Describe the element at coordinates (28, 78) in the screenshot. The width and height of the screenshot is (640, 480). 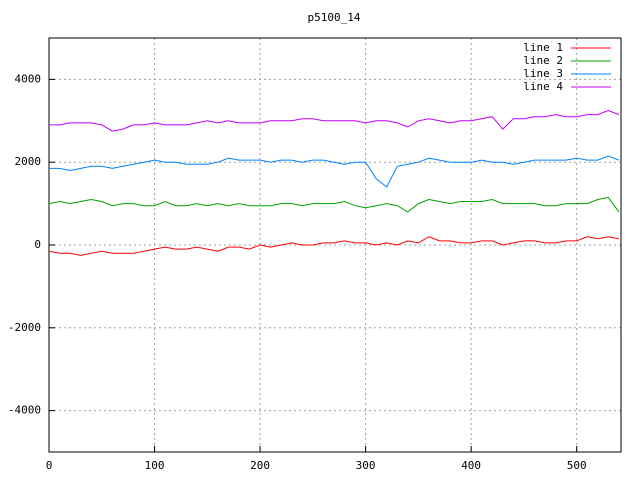
I see `y-tick-label: 4000` at that location.